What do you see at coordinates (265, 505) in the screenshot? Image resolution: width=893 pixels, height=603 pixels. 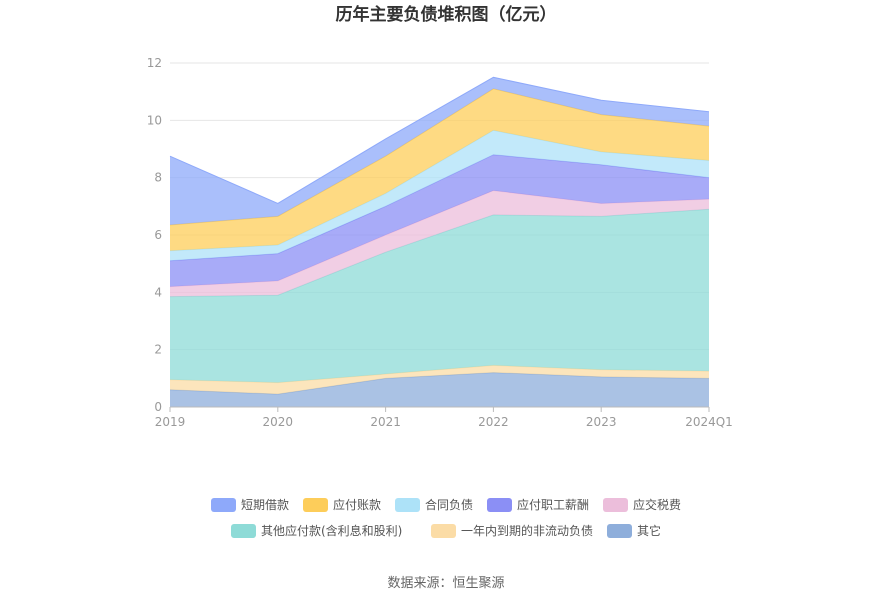 I see `legend-label: 短期借款` at bounding box center [265, 505].